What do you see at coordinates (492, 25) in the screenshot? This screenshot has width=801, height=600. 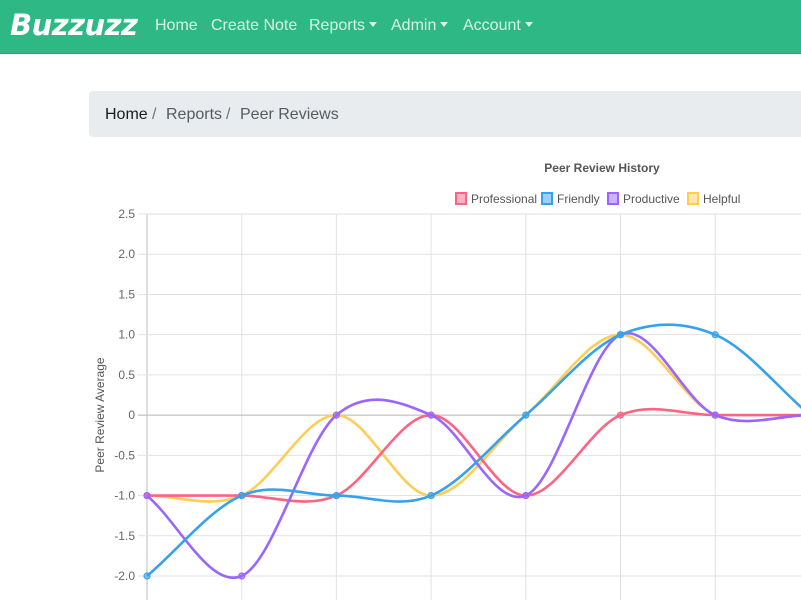 I see `nav-account-label: Account` at bounding box center [492, 25].